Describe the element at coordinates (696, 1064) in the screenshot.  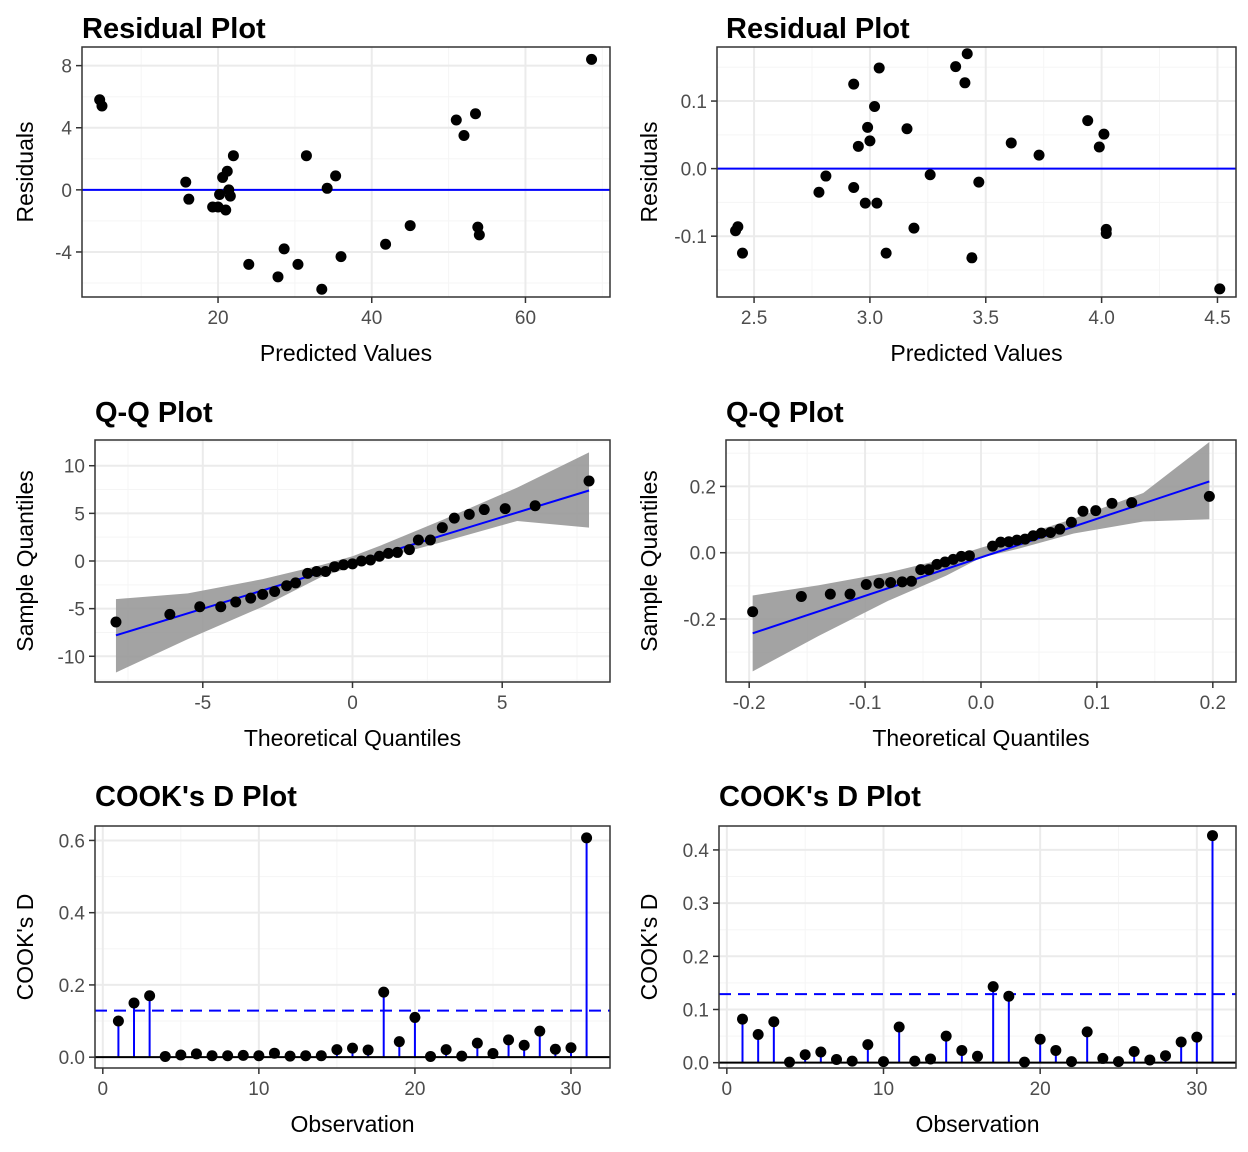
I see `y-tick-label: 0.0` at that location.